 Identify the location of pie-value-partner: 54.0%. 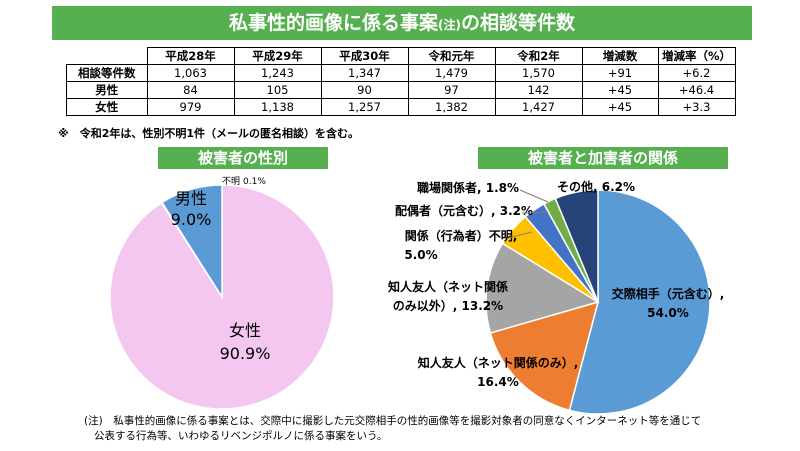
(668, 313).